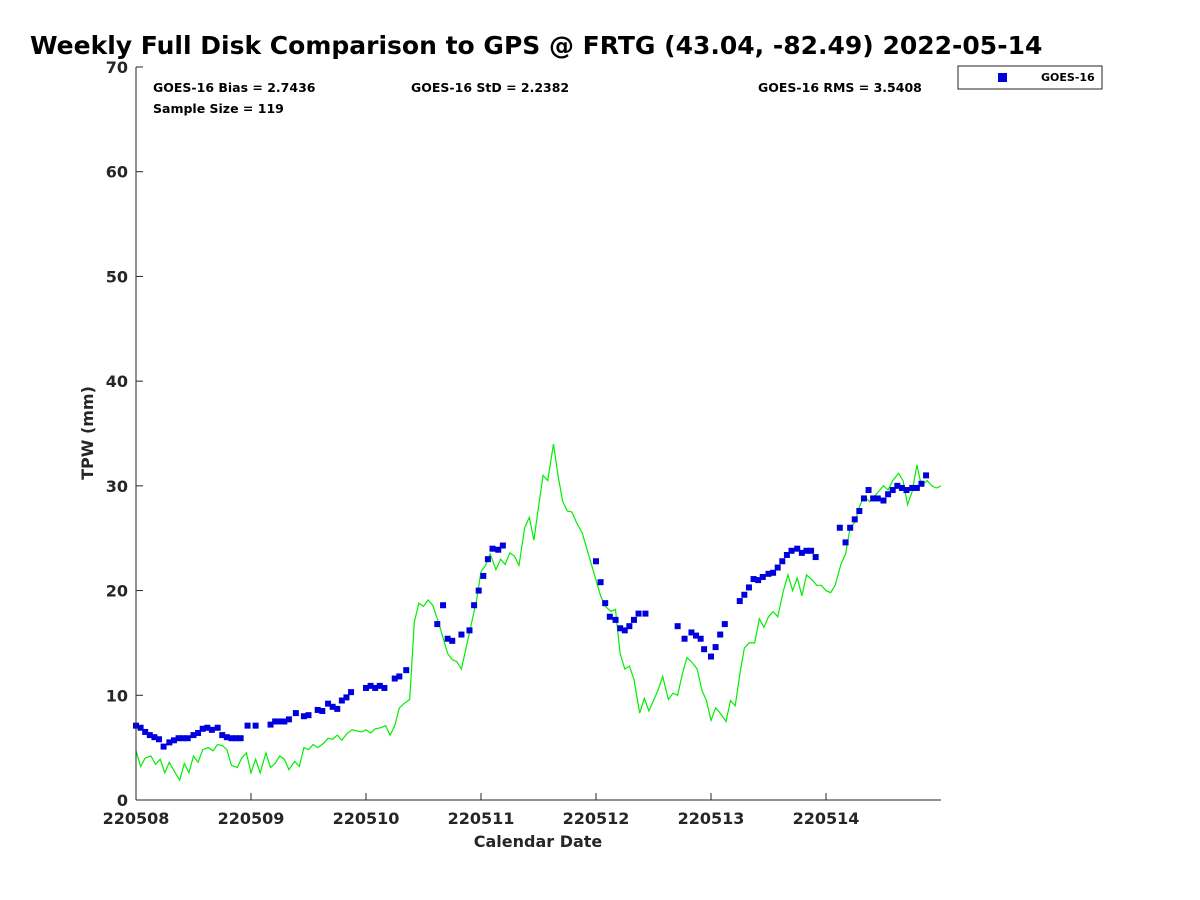 The height and width of the screenshot is (900, 1200). Describe the element at coordinates (826, 818) in the screenshot. I see `x-tick-label: 220514` at that location.